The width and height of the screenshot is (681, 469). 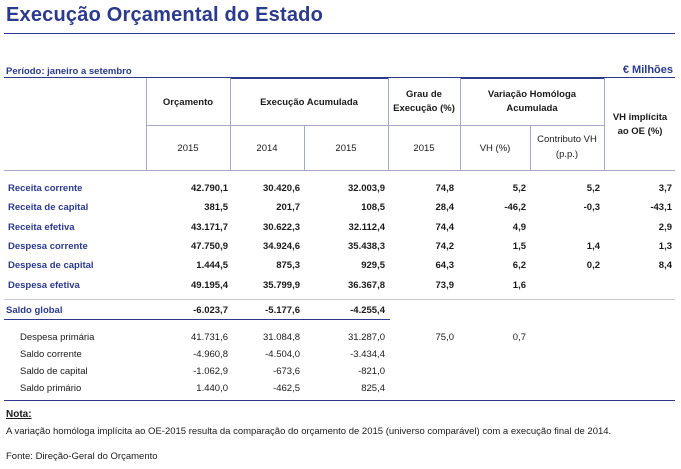 I want to click on sub-cell-e2015: 825,4, so click(x=373, y=388).